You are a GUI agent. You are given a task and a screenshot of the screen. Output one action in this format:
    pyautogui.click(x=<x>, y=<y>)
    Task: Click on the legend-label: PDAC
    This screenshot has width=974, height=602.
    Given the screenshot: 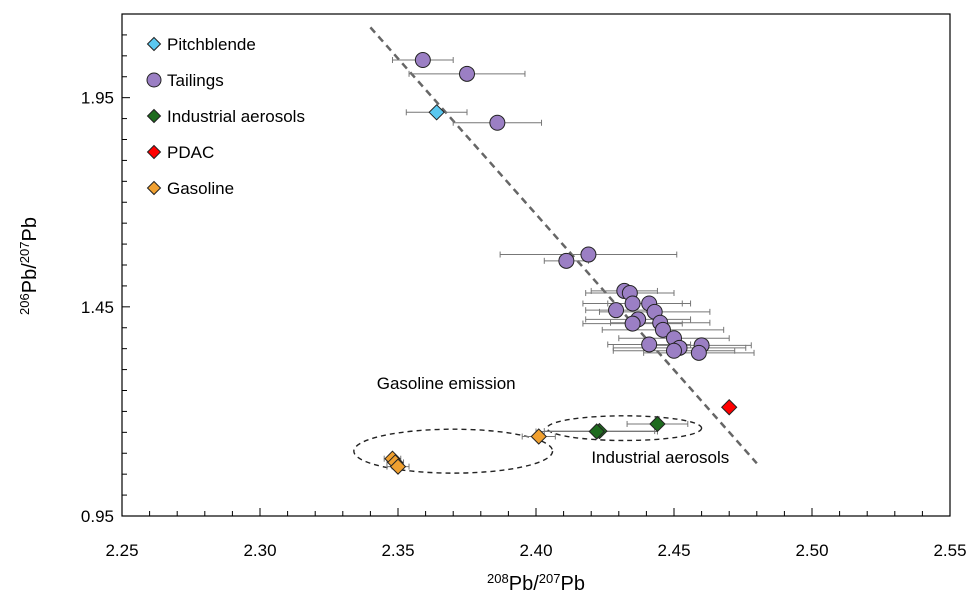 What is the action you would take?
    pyautogui.click(x=190, y=152)
    